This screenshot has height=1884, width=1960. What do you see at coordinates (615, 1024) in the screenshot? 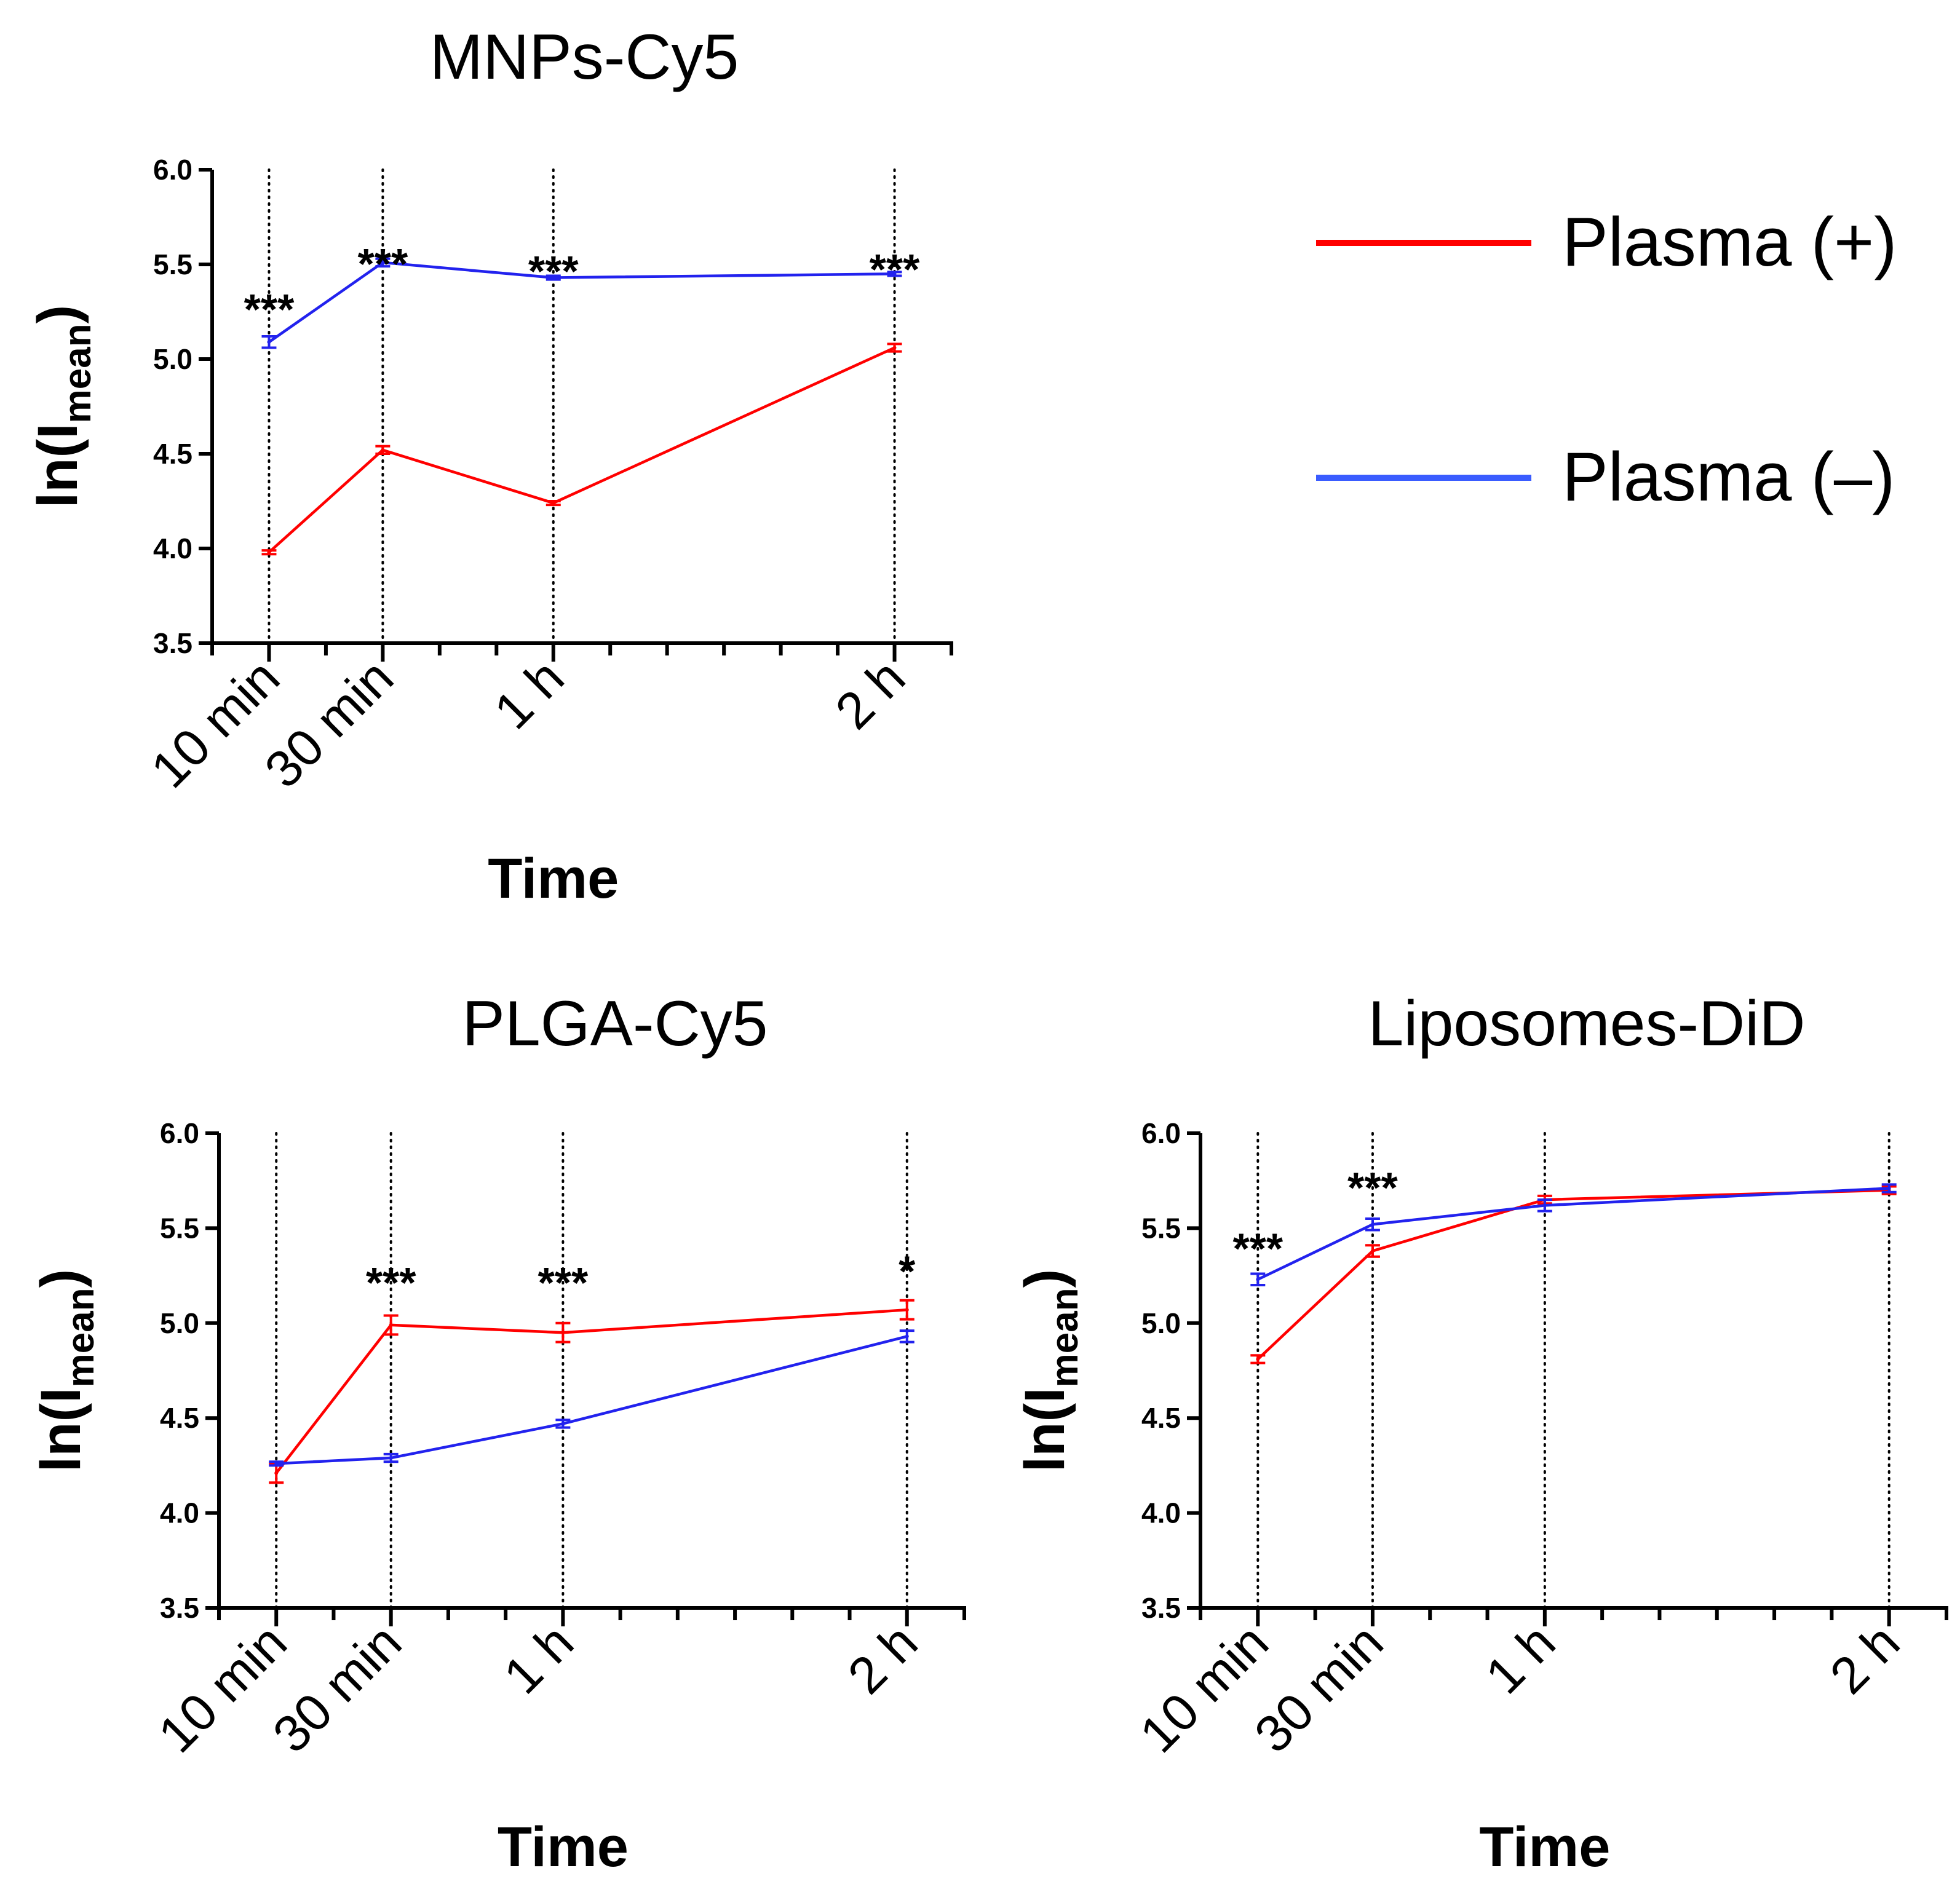
I see `chart-title: PLGA-Cy5` at bounding box center [615, 1024].